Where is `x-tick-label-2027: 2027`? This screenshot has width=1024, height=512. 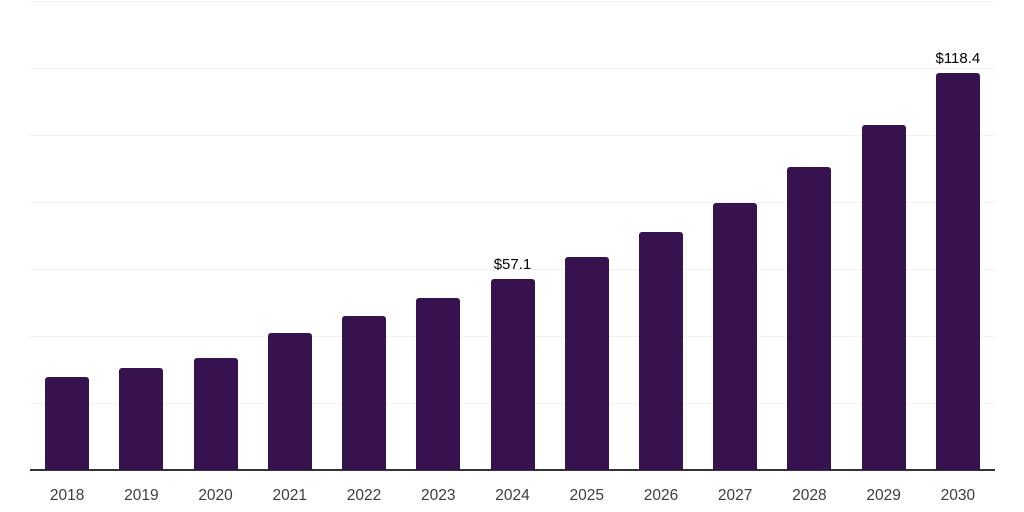
x-tick-label-2027: 2027 is located at coordinates (735, 495).